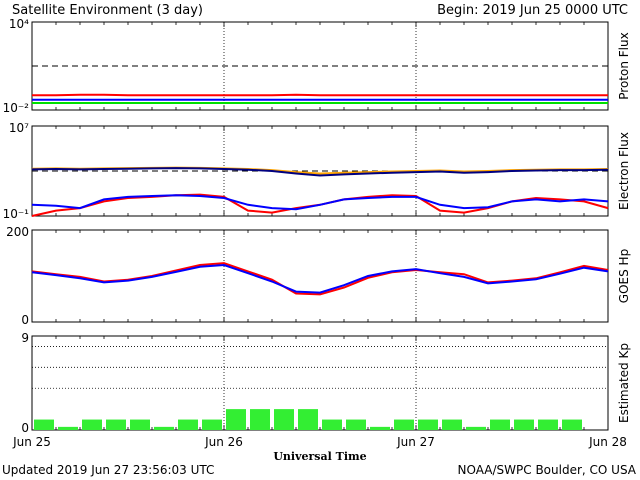 This screenshot has width=640, height=480. I want to click on y-tick-label: 9, so click(25, 338).